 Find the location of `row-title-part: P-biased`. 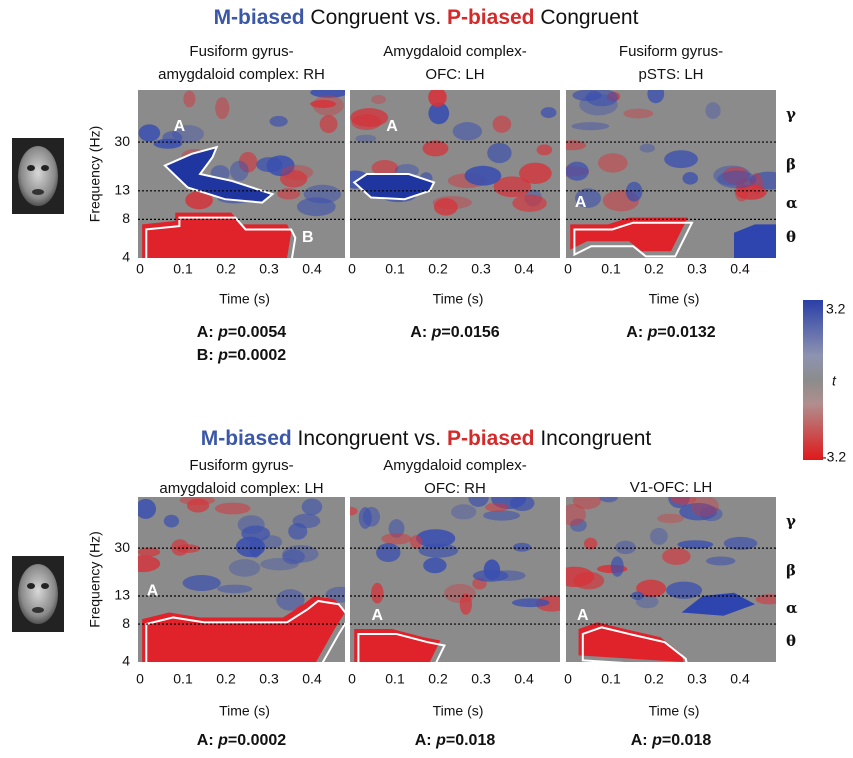

row-title-part: P-biased is located at coordinates (491, 438).